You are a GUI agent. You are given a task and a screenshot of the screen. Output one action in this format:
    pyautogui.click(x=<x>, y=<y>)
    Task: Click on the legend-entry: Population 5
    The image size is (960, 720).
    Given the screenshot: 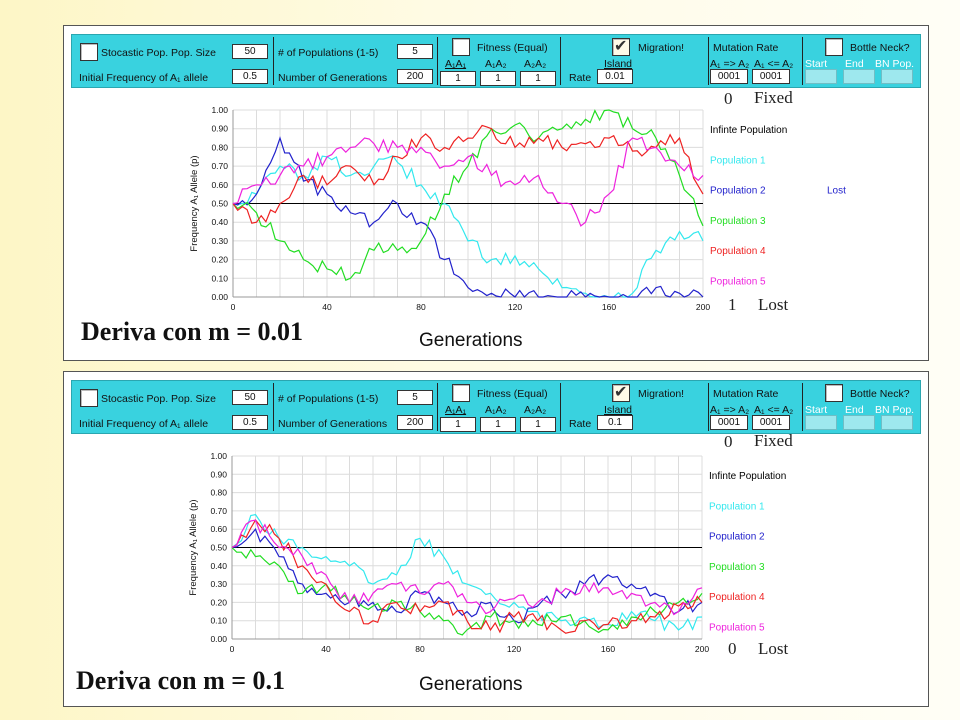 What is the action you would take?
    pyautogui.click(x=738, y=282)
    